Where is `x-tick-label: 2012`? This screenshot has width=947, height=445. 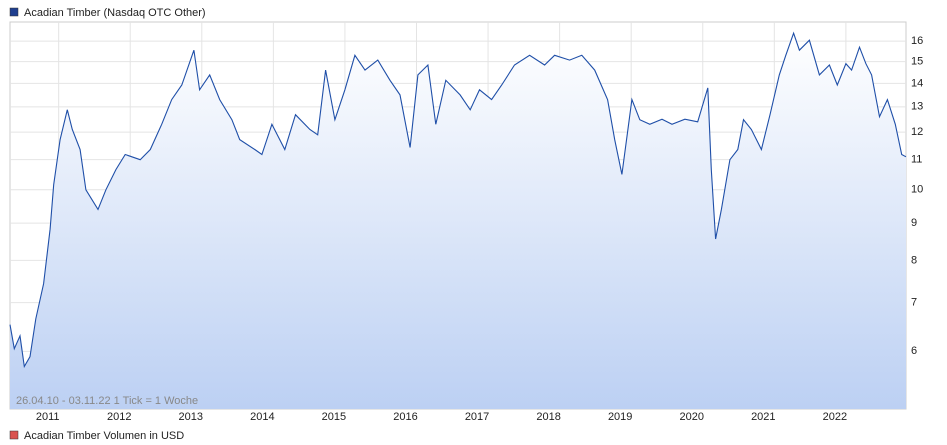 x-tick-label: 2012 is located at coordinates (119, 417).